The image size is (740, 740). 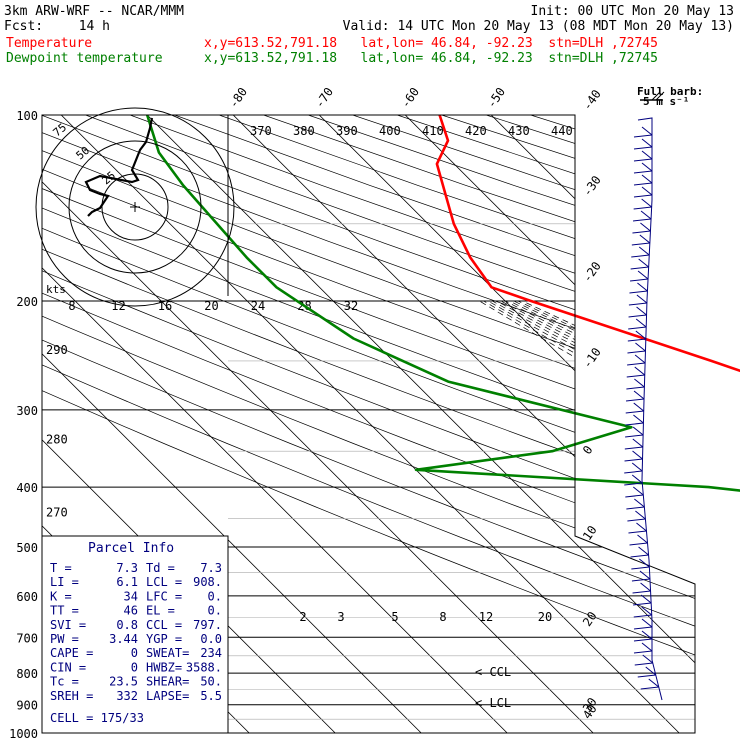 I want to click on theta-label: 440, so click(x=562, y=131).